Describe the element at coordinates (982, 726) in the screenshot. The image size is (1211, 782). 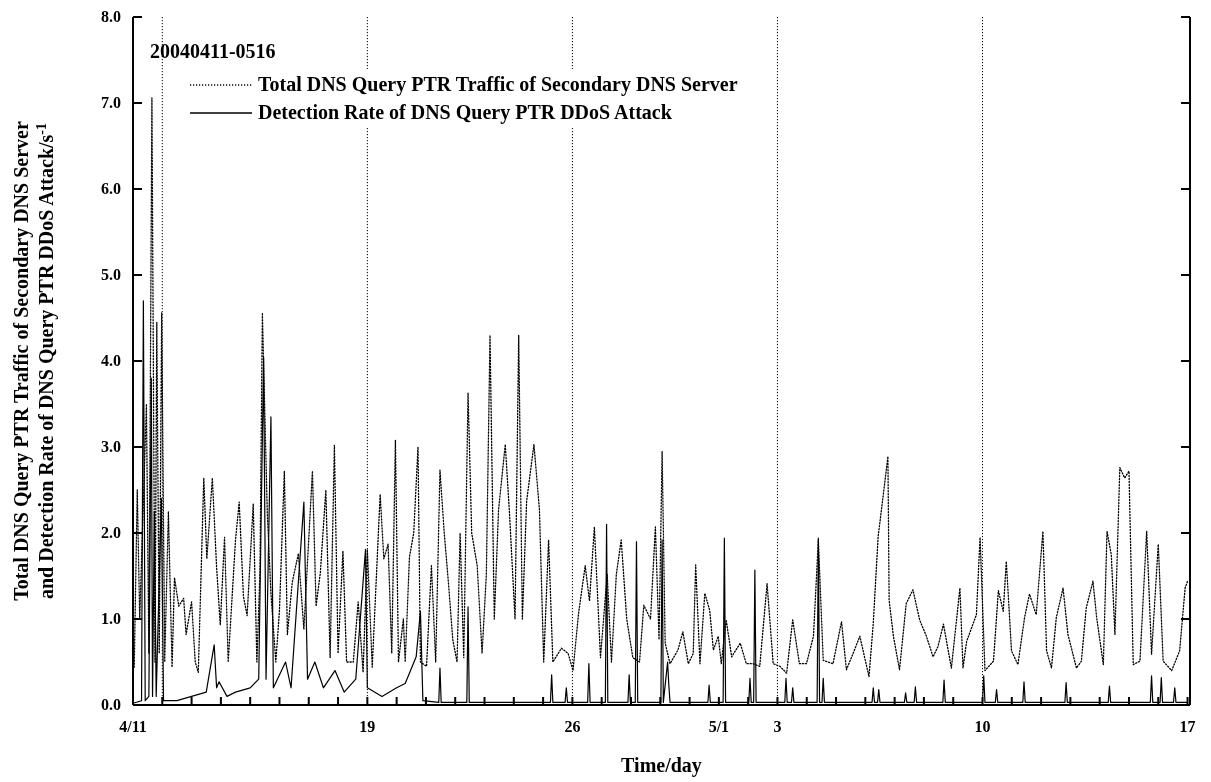
I see `x-tick-label: 10` at that location.